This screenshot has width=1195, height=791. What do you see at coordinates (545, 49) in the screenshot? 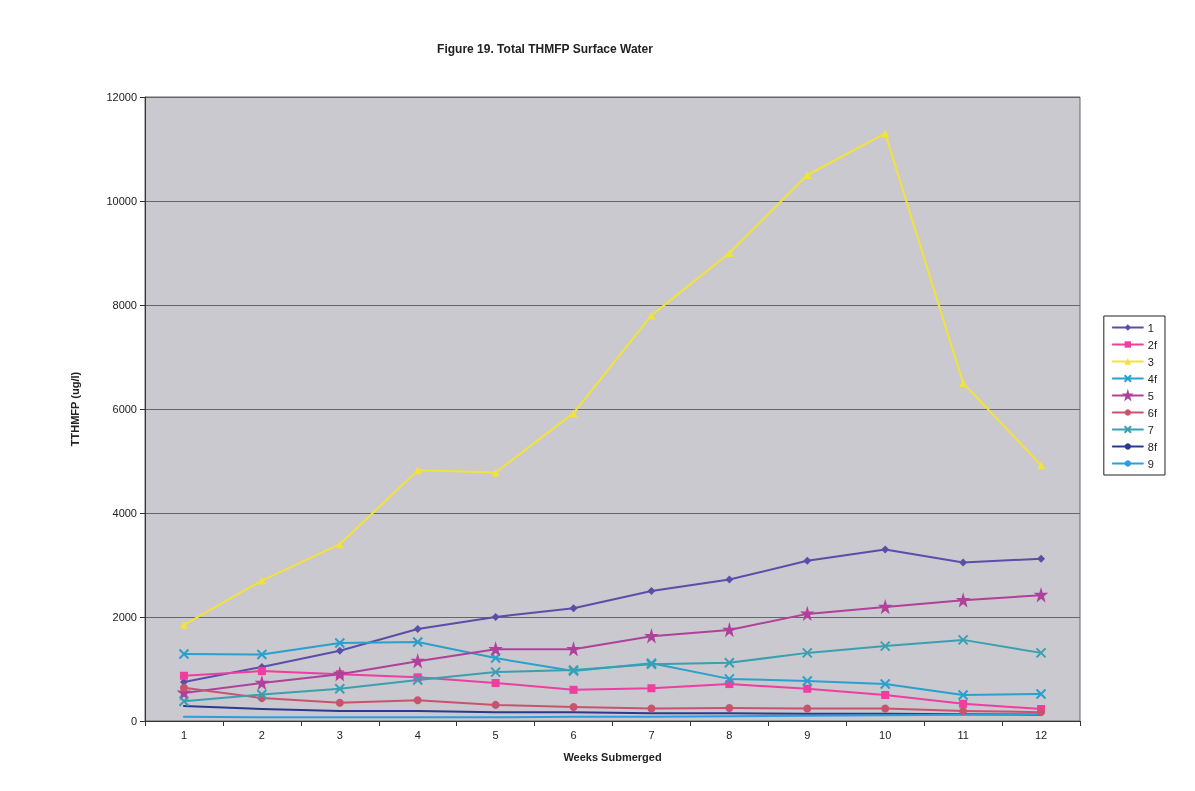
I see `chart-title: Figure 19. Total THMFP Surface Water` at bounding box center [545, 49].